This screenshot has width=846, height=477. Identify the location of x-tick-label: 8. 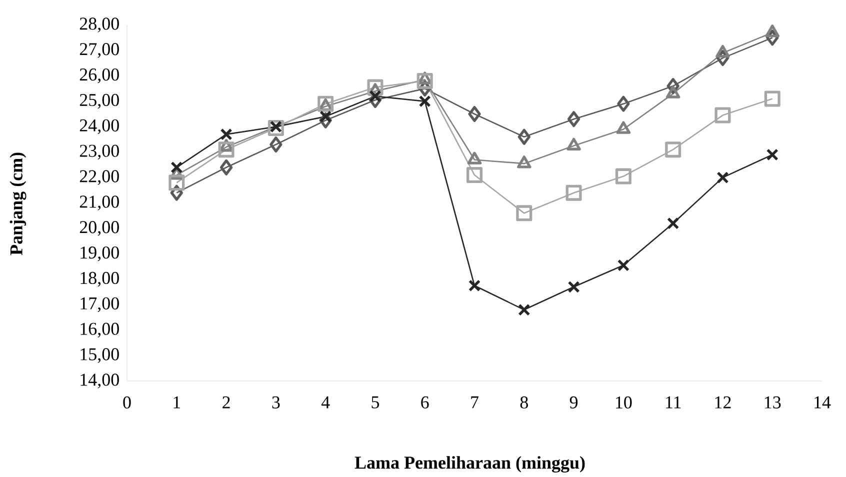
(524, 402).